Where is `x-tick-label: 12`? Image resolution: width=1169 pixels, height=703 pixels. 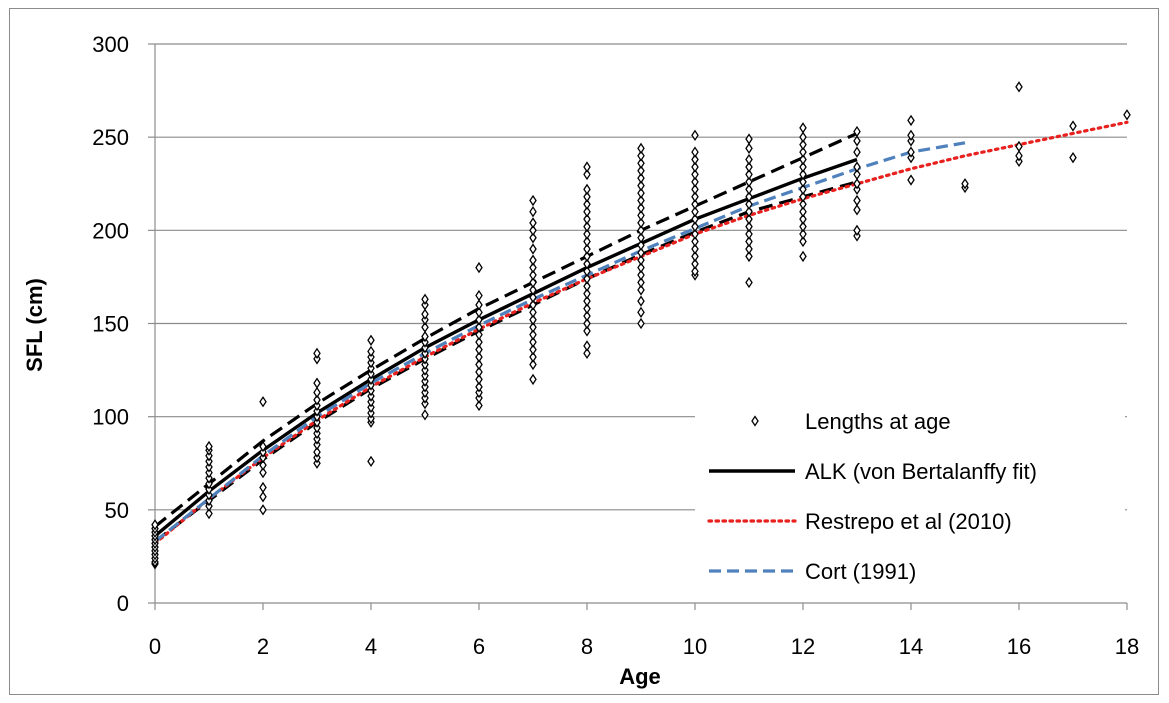
x-tick-label: 12 is located at coordinates (803, 646).